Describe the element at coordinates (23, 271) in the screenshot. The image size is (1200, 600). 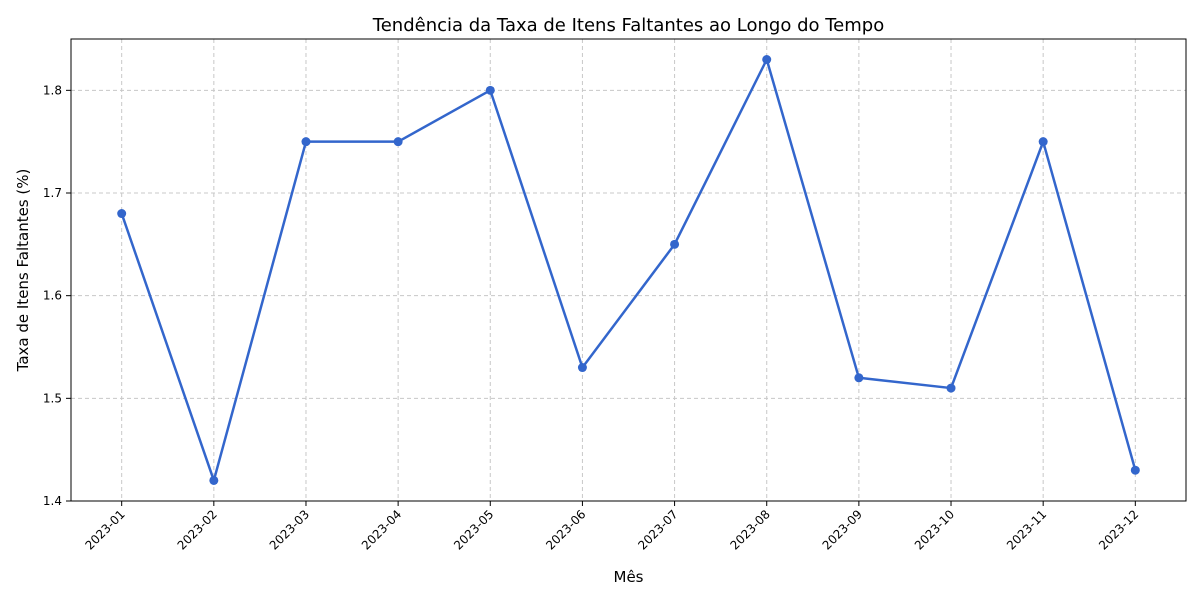
I see `y-axis-title: Taxa de Itens Faltantes (%)` at that location.